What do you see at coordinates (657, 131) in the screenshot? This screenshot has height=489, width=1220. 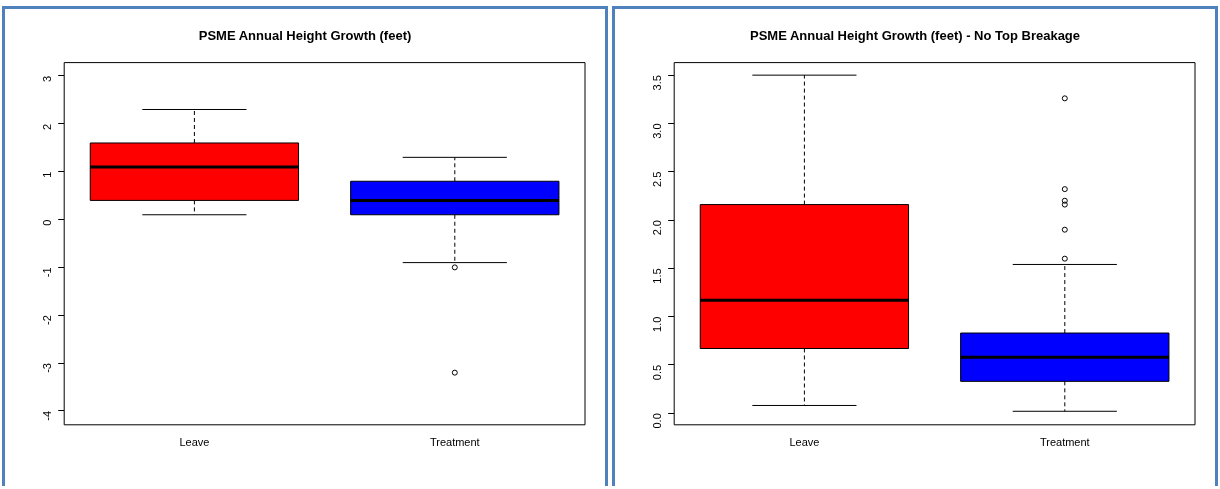 I see `y-tick-label: 3.0` at bounding box center [657, 131].